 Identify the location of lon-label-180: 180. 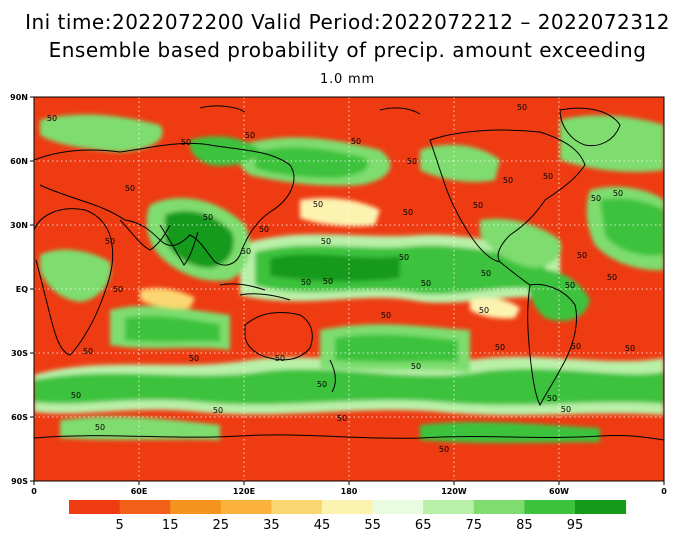
(349, 491).